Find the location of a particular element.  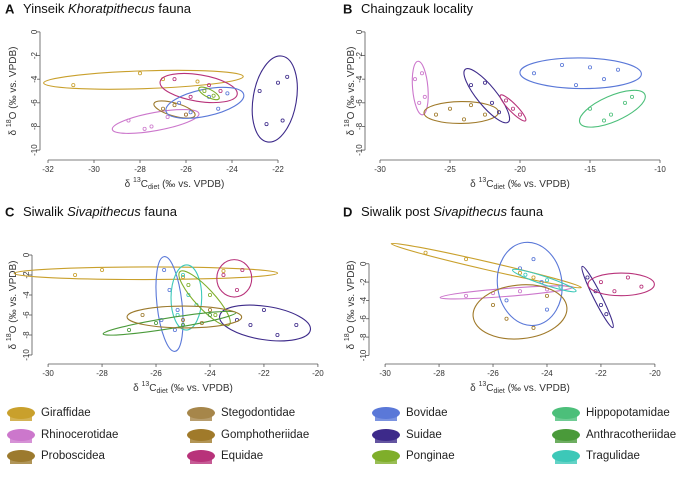

y-tick-label: -2 is located at coordinates (34, 55).